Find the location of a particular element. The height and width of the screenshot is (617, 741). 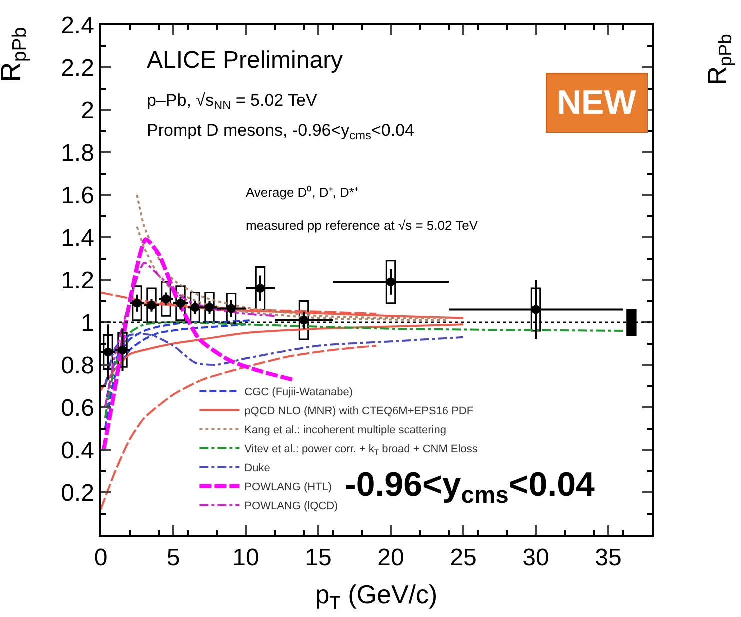

y-tick-label: 1.4 is located at coordinates (77, 238).